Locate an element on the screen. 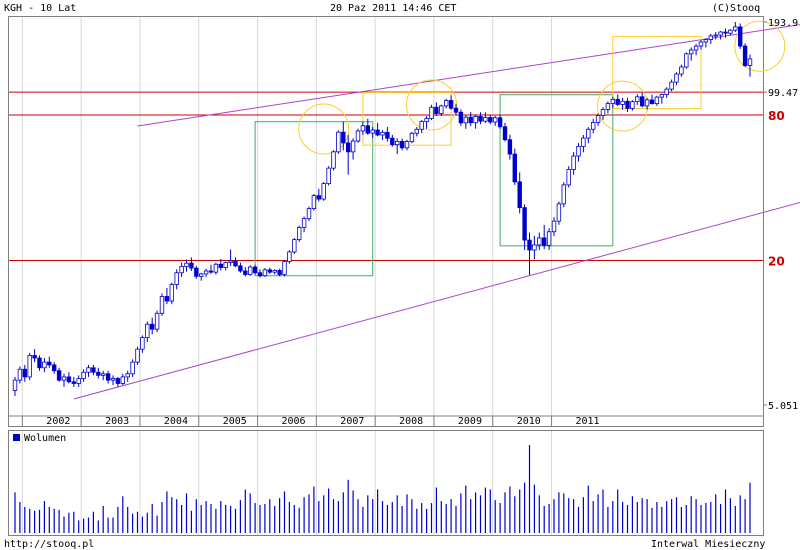 Image resolution: width=800 pixels, height=550 pixels. y-tick-label: 5.051 is located at coordinates (783, 406).